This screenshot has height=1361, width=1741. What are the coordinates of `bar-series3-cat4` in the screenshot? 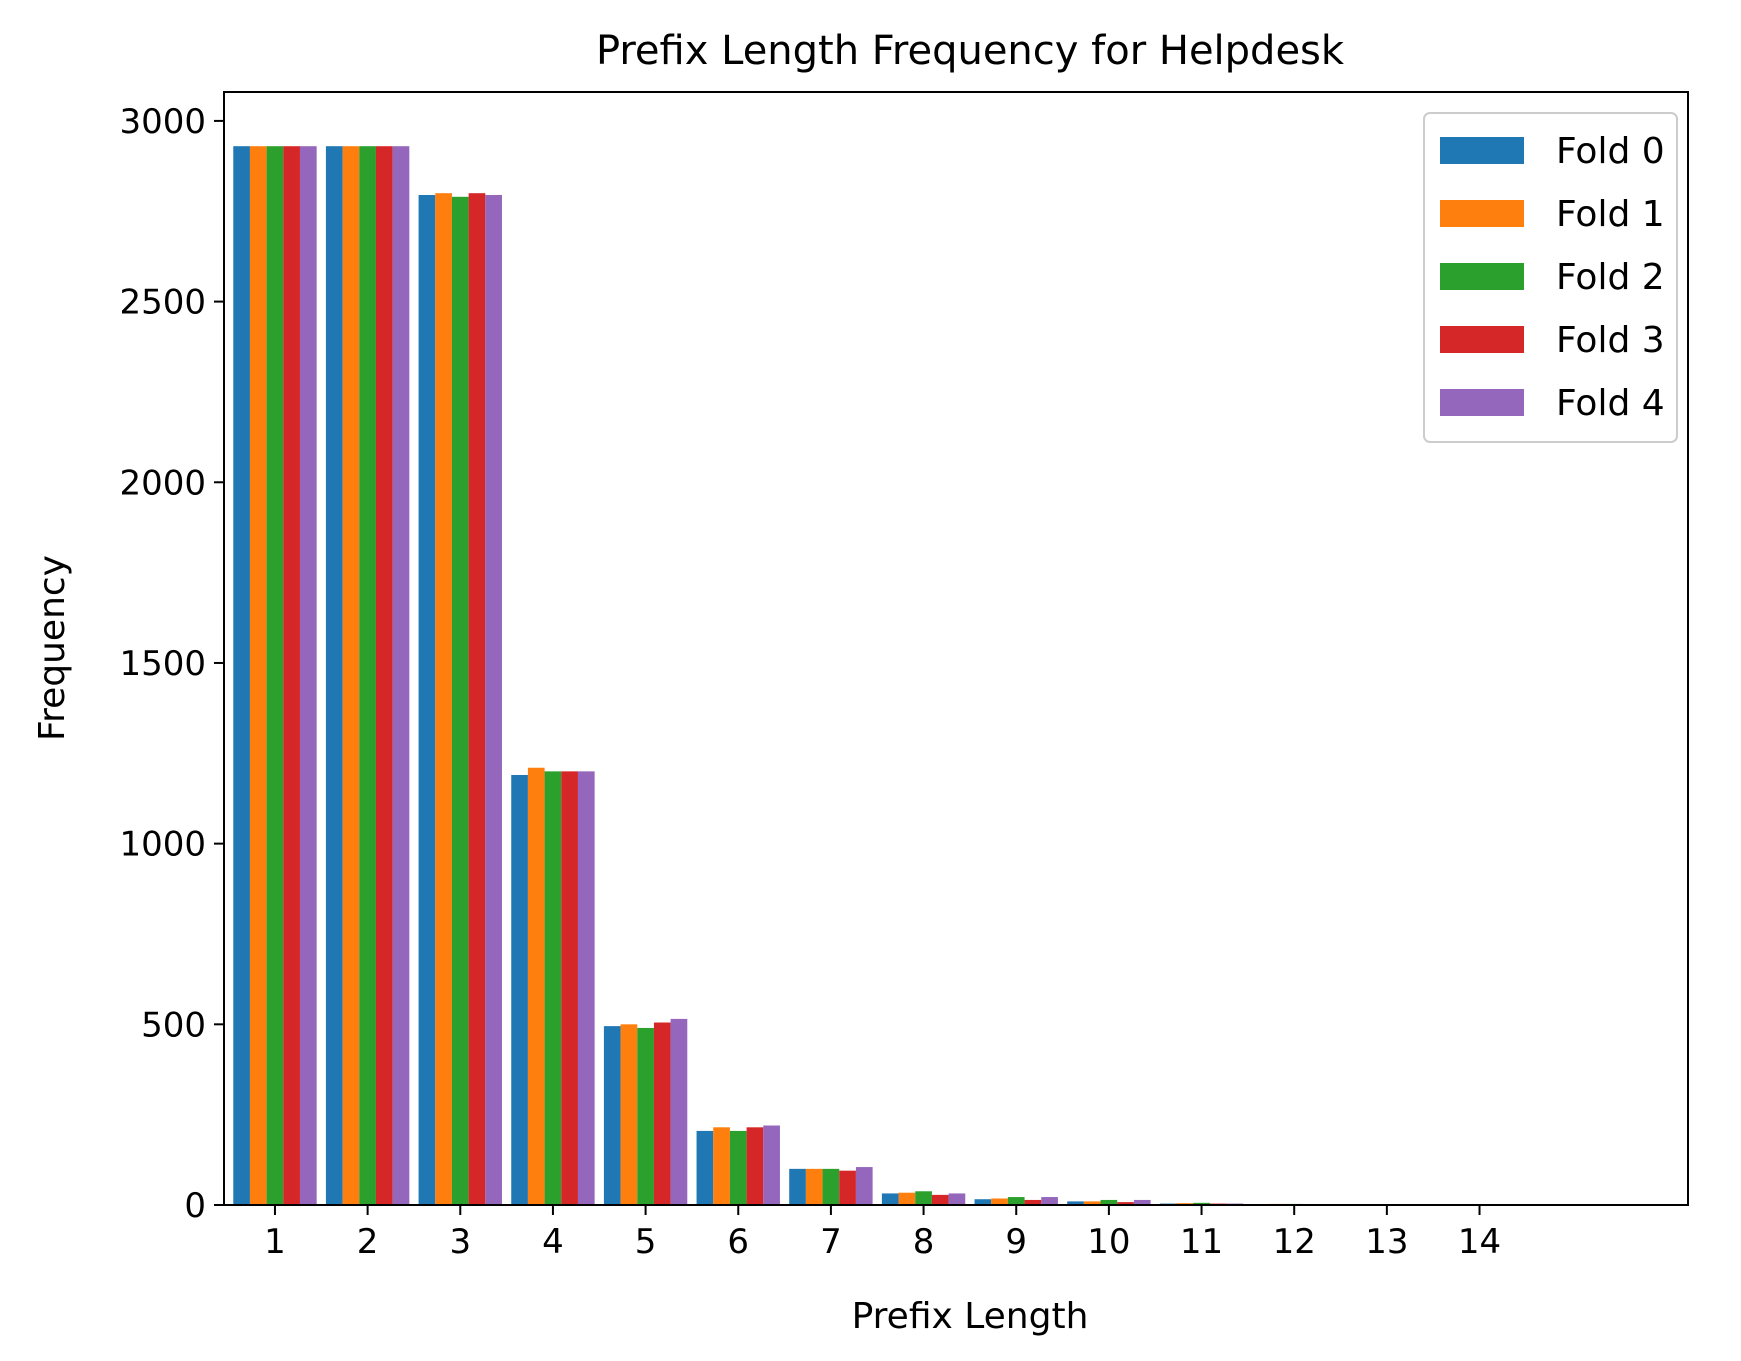 It's located at (569, 988).